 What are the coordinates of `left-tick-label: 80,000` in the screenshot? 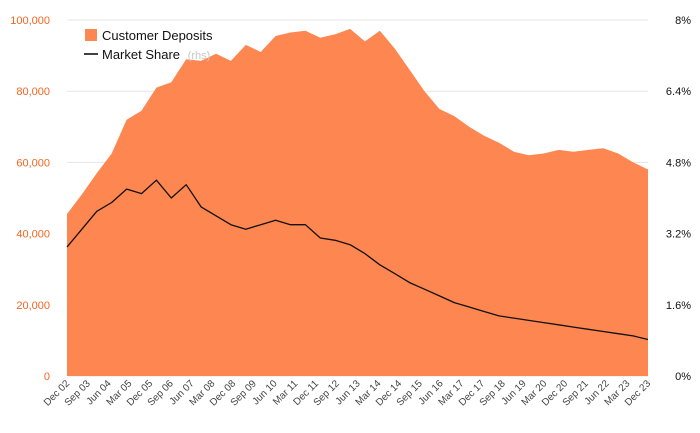 It's located at (33, 92).